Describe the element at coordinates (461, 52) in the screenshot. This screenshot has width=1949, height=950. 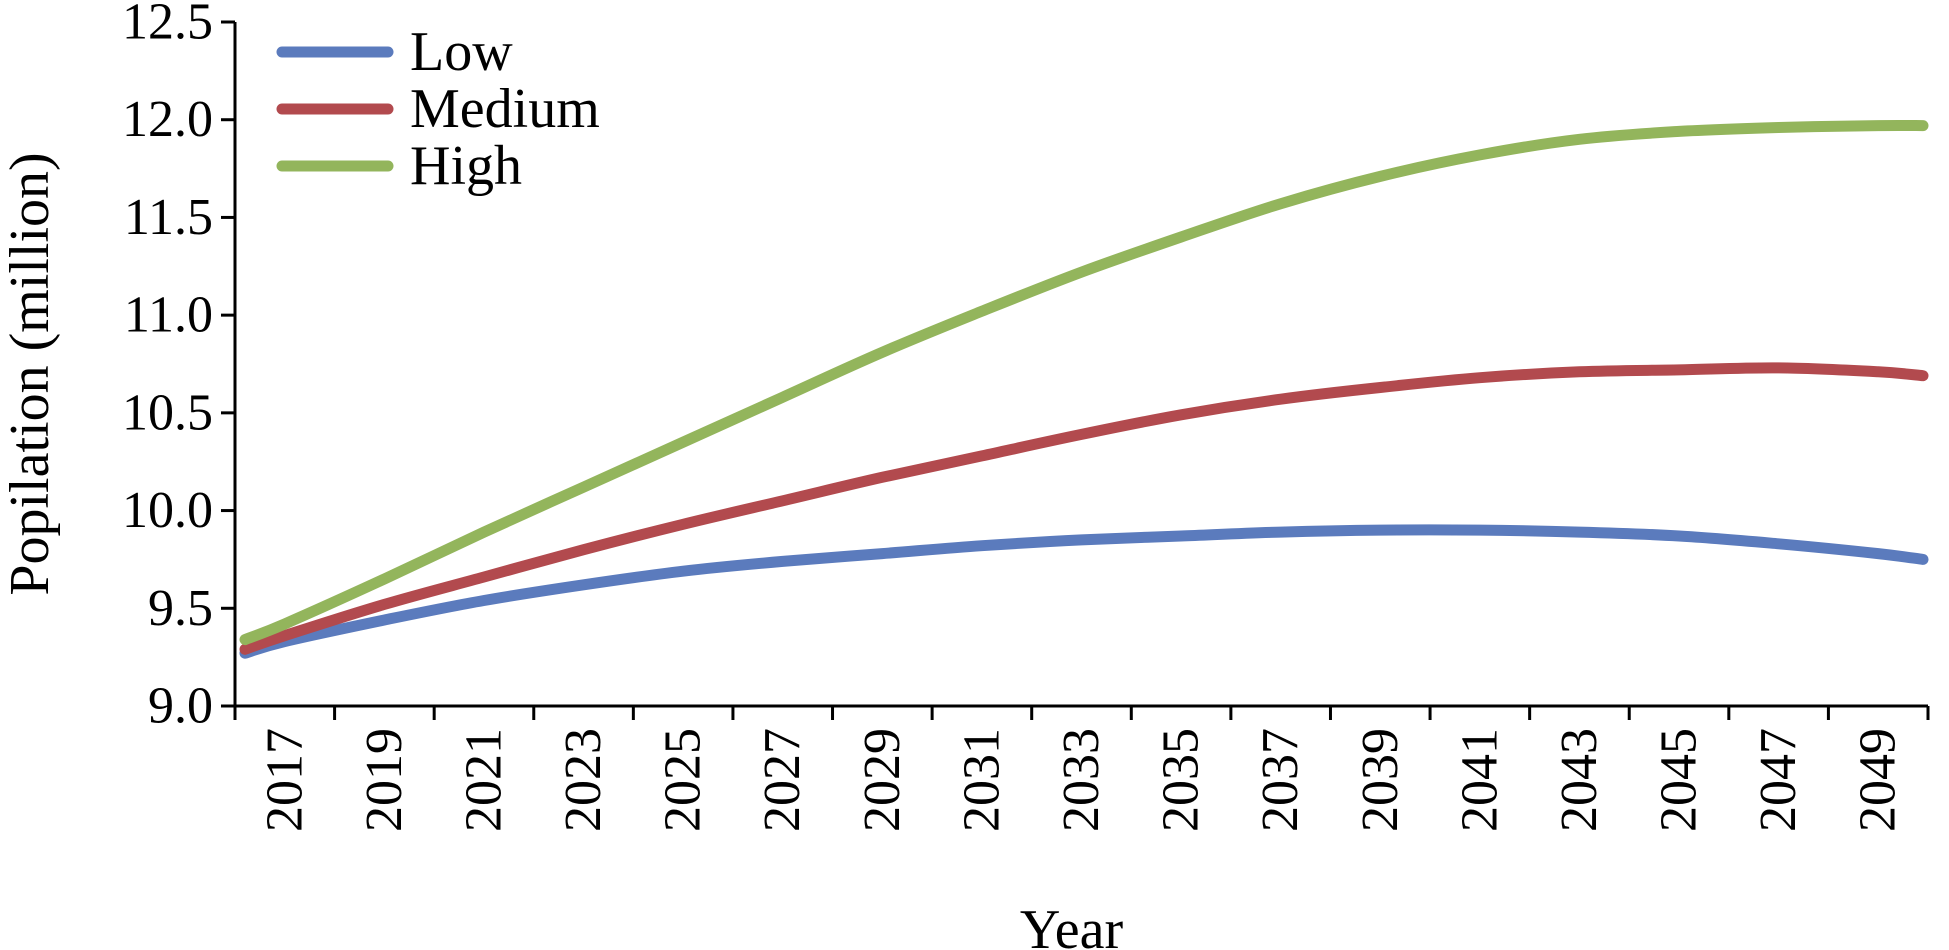
I see `legend-label-low: Low` at that location.